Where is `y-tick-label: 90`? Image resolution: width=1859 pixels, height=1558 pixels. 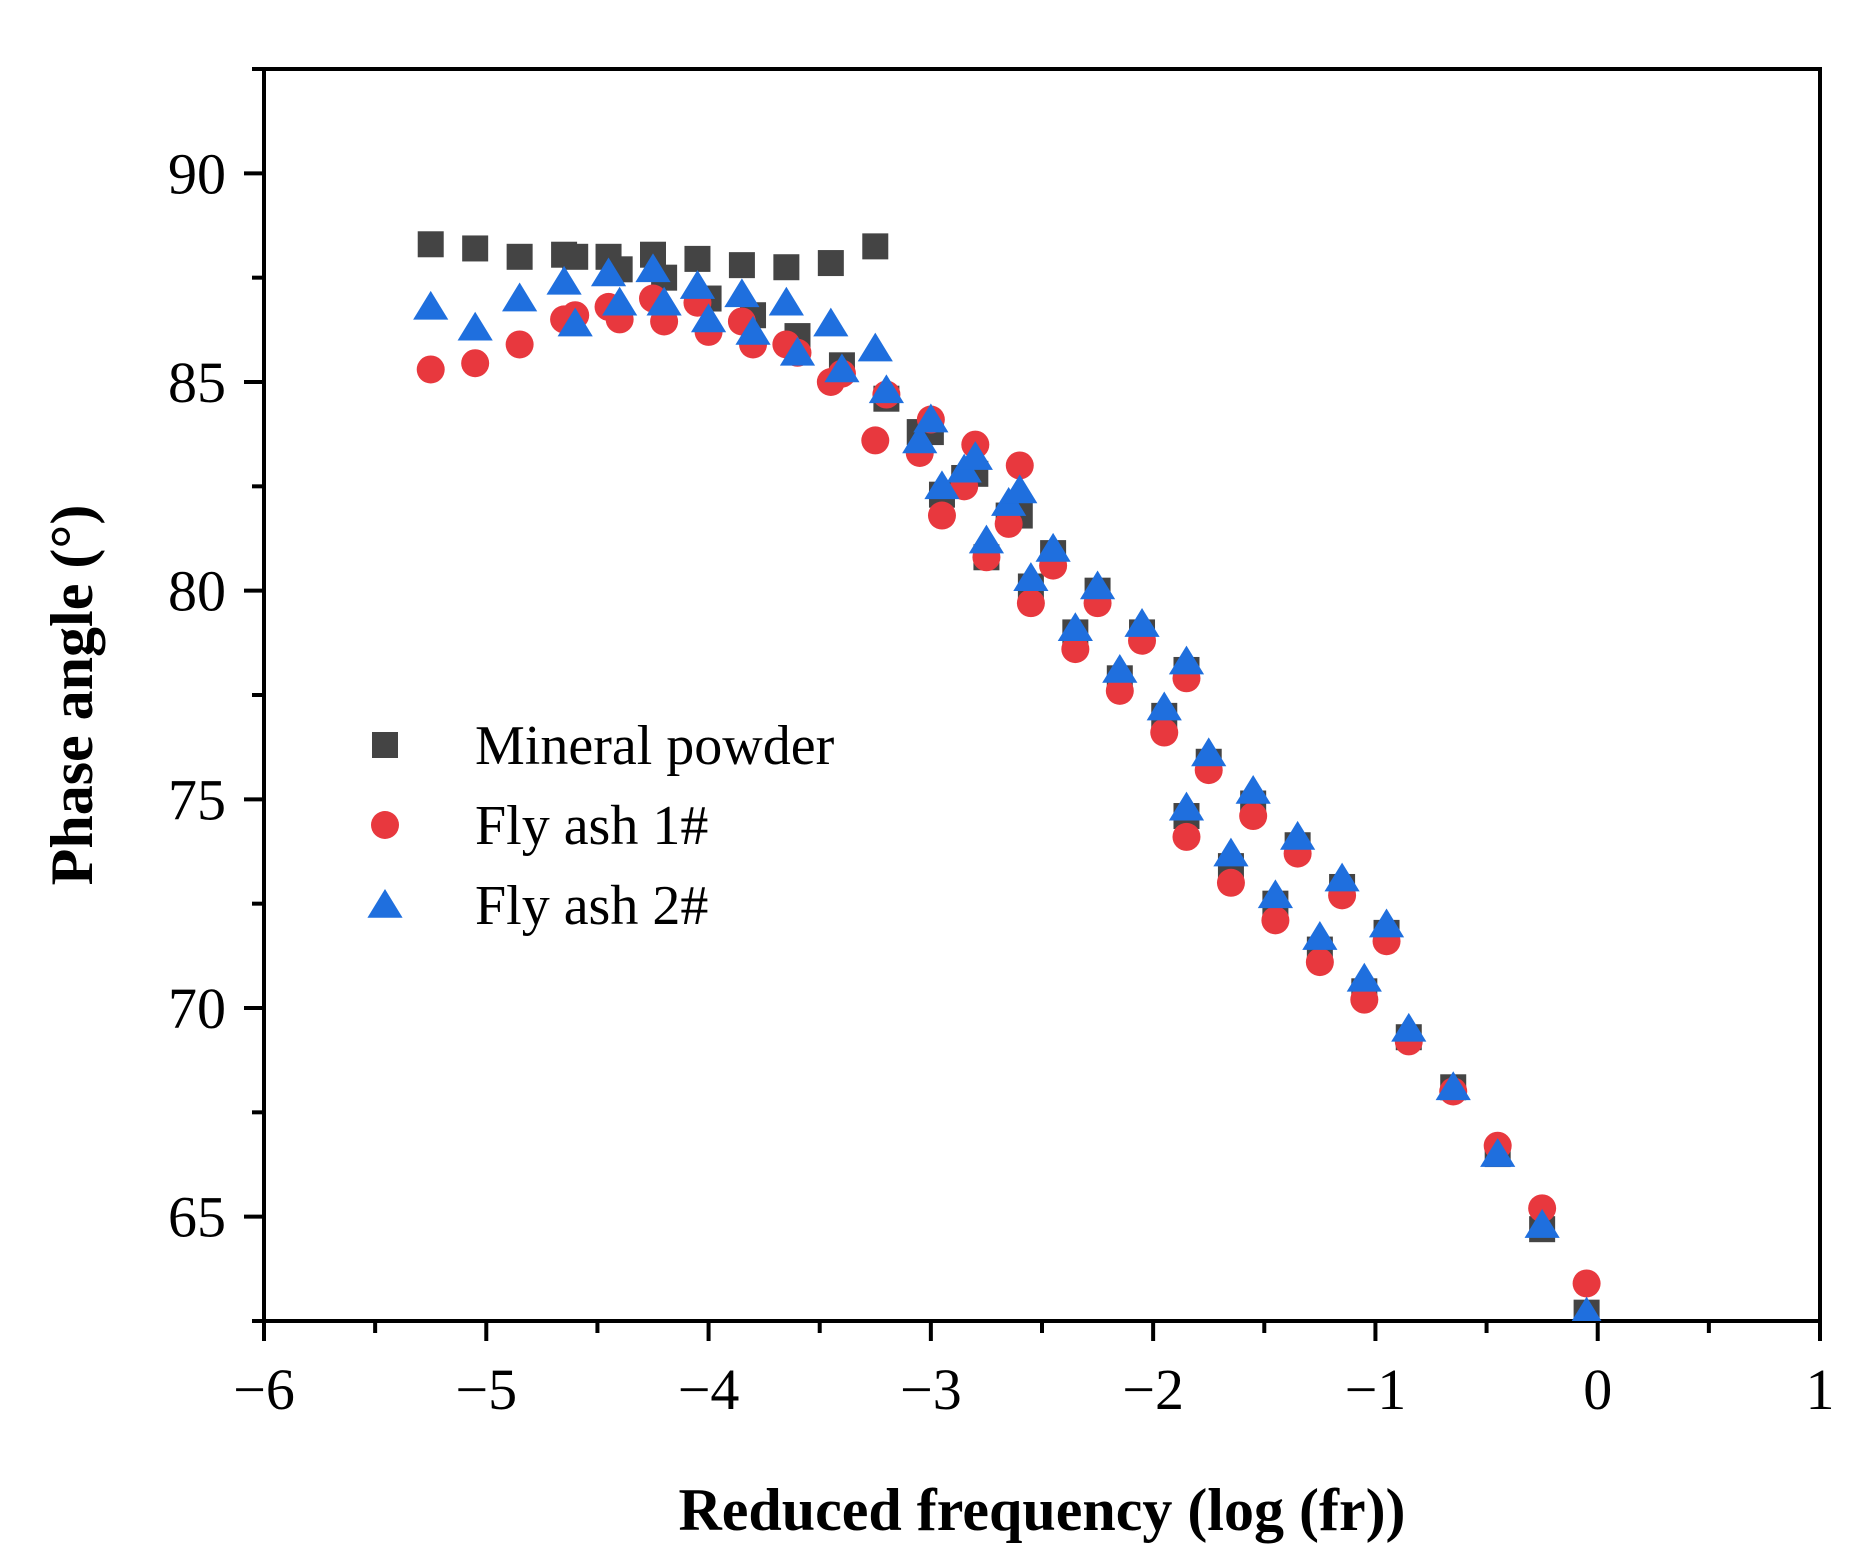
y-tick-label: 90 is located at coordinates (197, 173).